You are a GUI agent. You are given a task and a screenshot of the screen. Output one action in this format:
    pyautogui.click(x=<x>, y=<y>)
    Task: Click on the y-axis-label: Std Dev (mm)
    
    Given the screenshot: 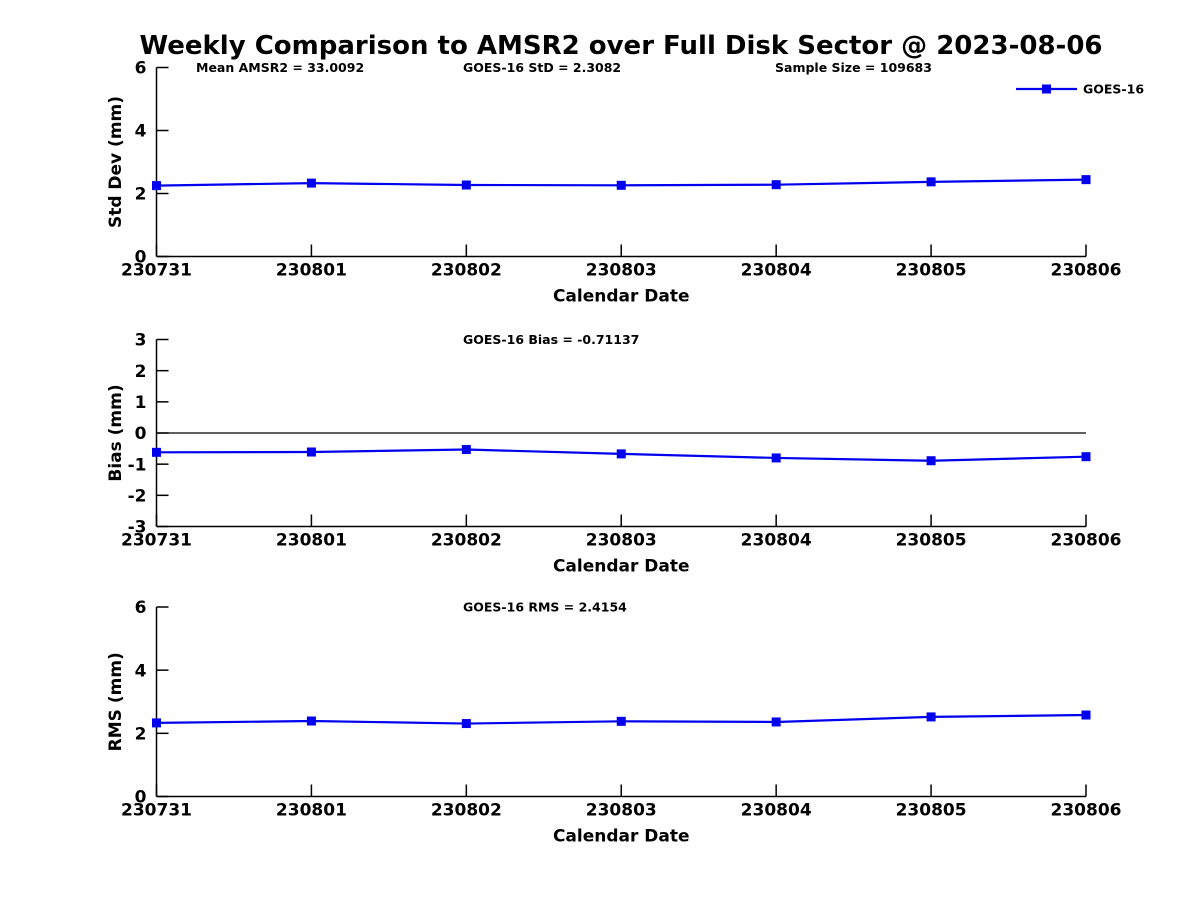 What is the action you would take?
    pyautogui.click(x=116, y=162)
    